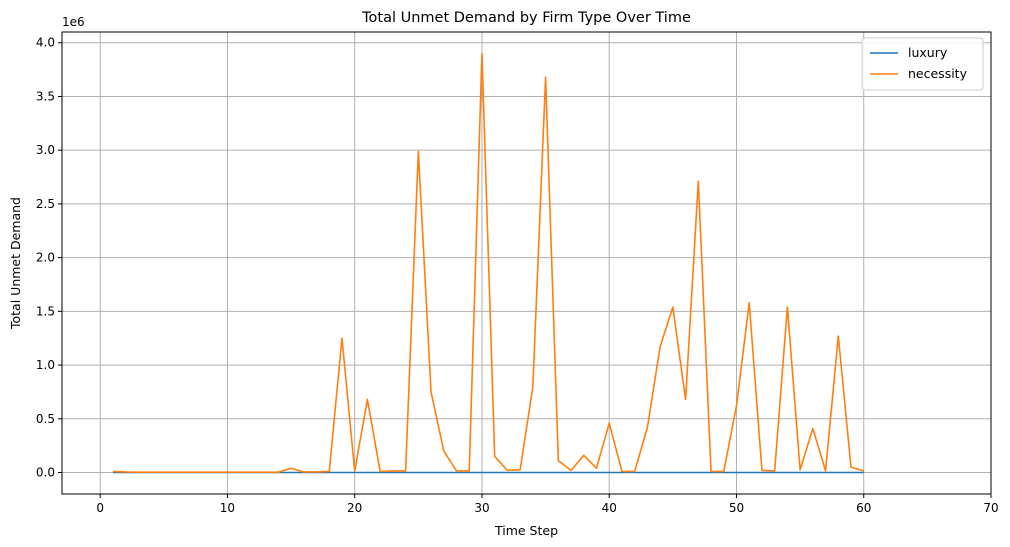 This screenshot has width=1010, height=547. Describe the element at coordinates (15, 263) in the screenshot. I see `y-axis-label: Total Unmet Demand` at that location.